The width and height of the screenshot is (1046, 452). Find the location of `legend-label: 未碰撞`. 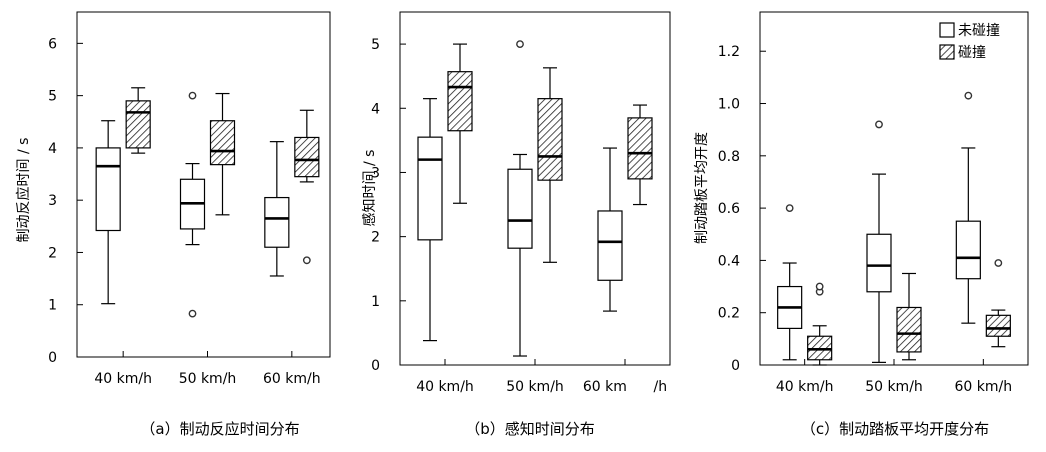

legend-label: 未碰撞 is located at coordinates (979, 31).